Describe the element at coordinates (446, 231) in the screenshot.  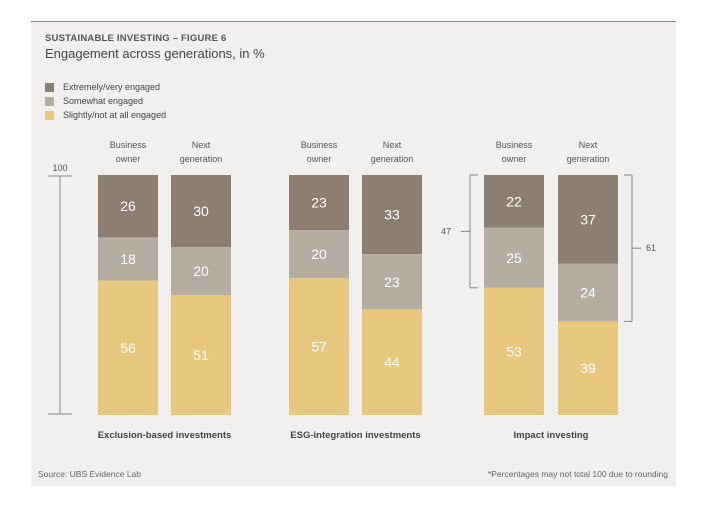
I see `bracket-total-label: 47` at that location.